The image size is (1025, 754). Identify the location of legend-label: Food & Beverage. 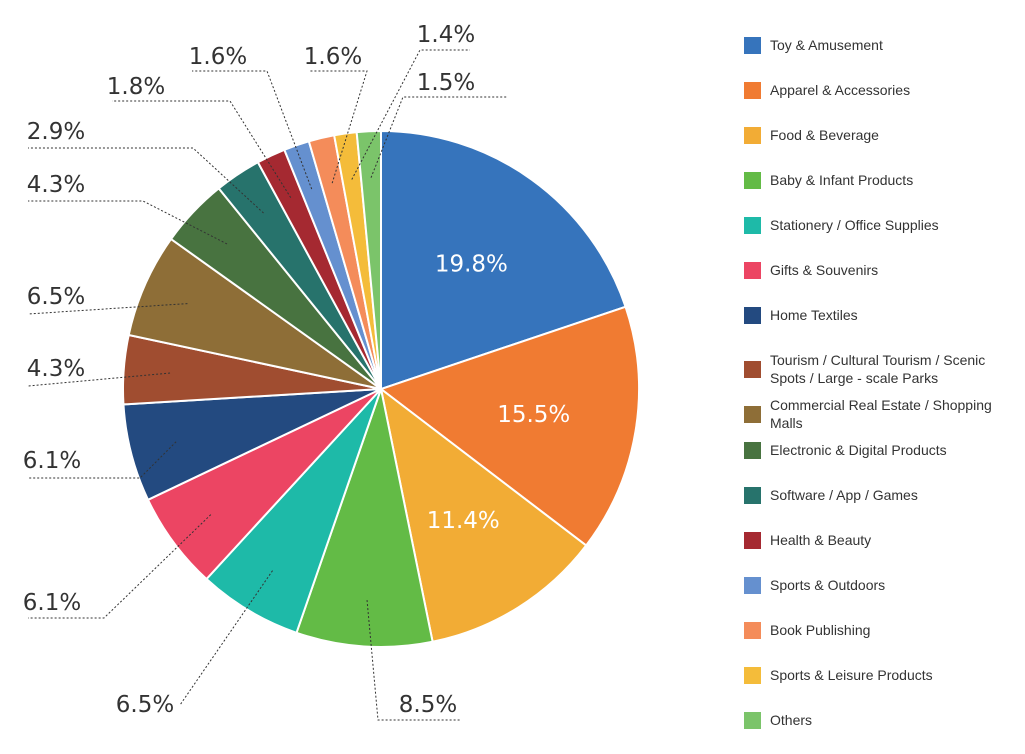
(824, 135).